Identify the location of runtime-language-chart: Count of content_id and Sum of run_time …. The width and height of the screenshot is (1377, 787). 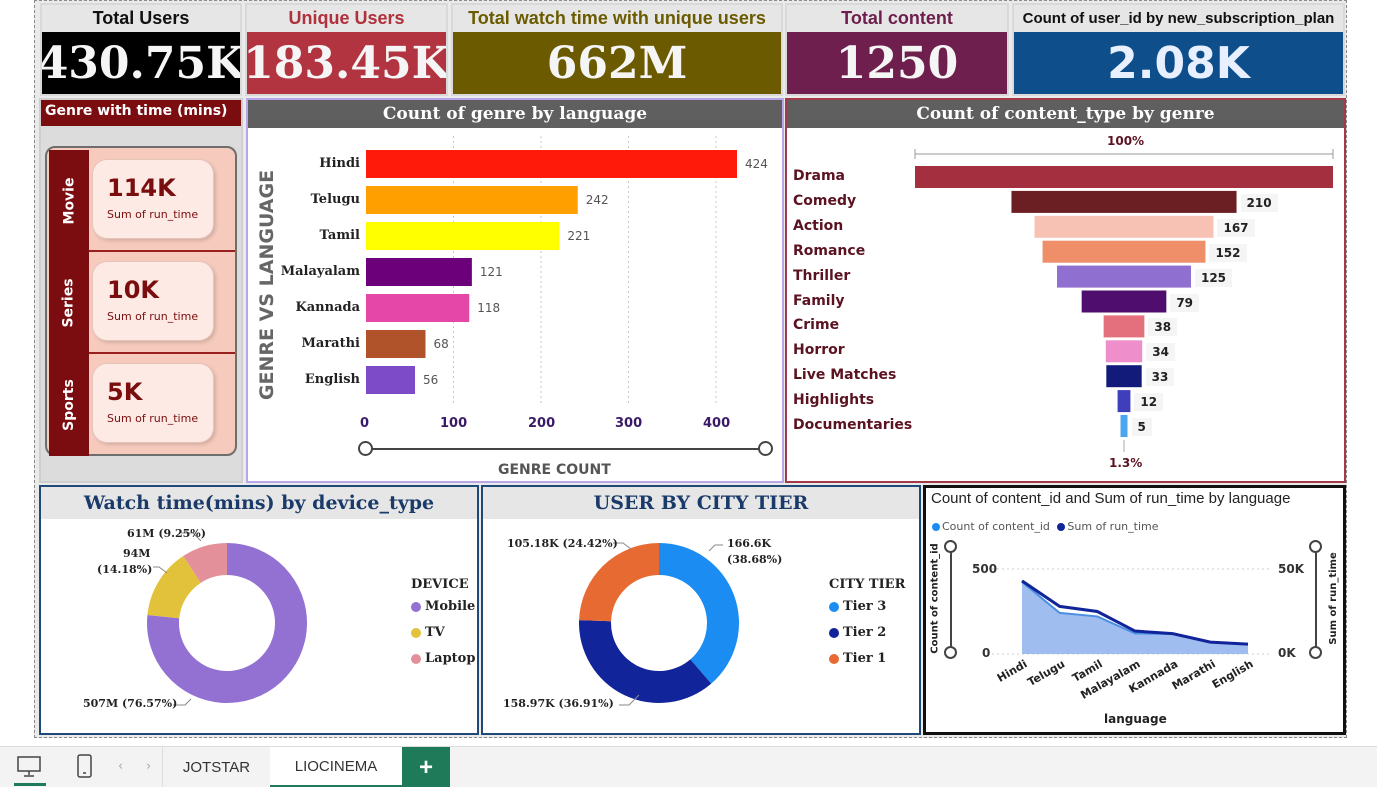
(1134, 610).